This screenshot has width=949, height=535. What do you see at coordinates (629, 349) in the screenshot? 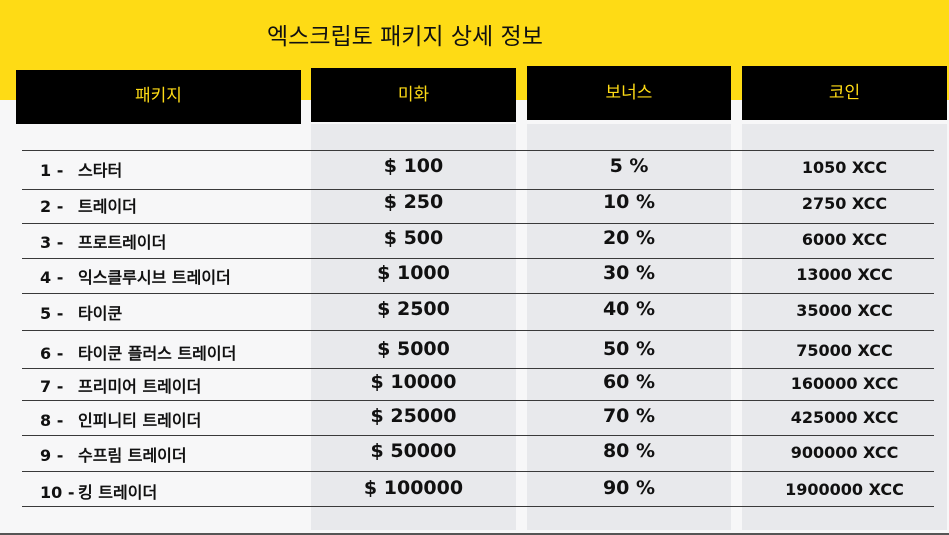
I see `bonus-cell: 50 %` at bounding box center [629, 349].